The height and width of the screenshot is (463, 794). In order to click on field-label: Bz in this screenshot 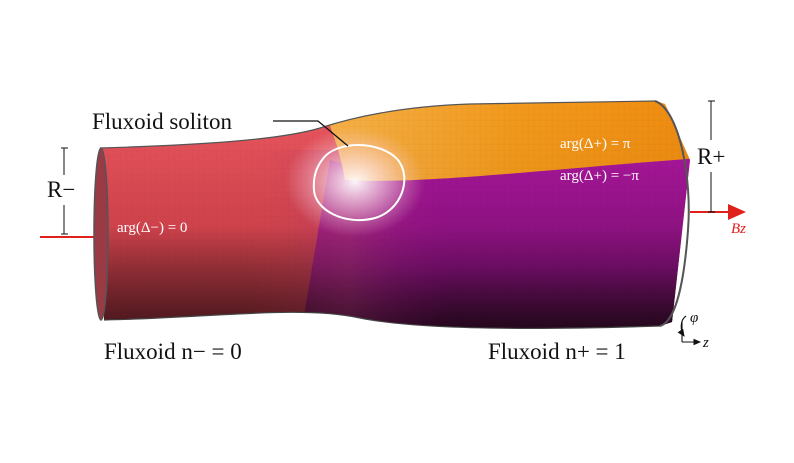, I will do `click(738, 229)`.